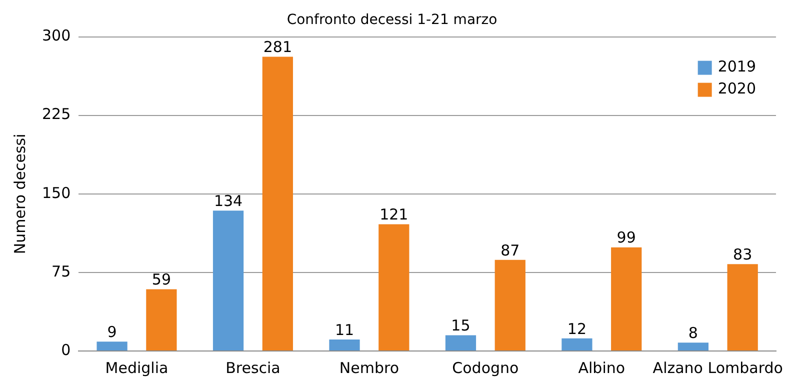 Image resolution: width=800 pixels, height=389 pixels. What do you see at coordinates (112, 331) in the screenshot?
I see `data-label: 9` at bounding box center [112, 331].